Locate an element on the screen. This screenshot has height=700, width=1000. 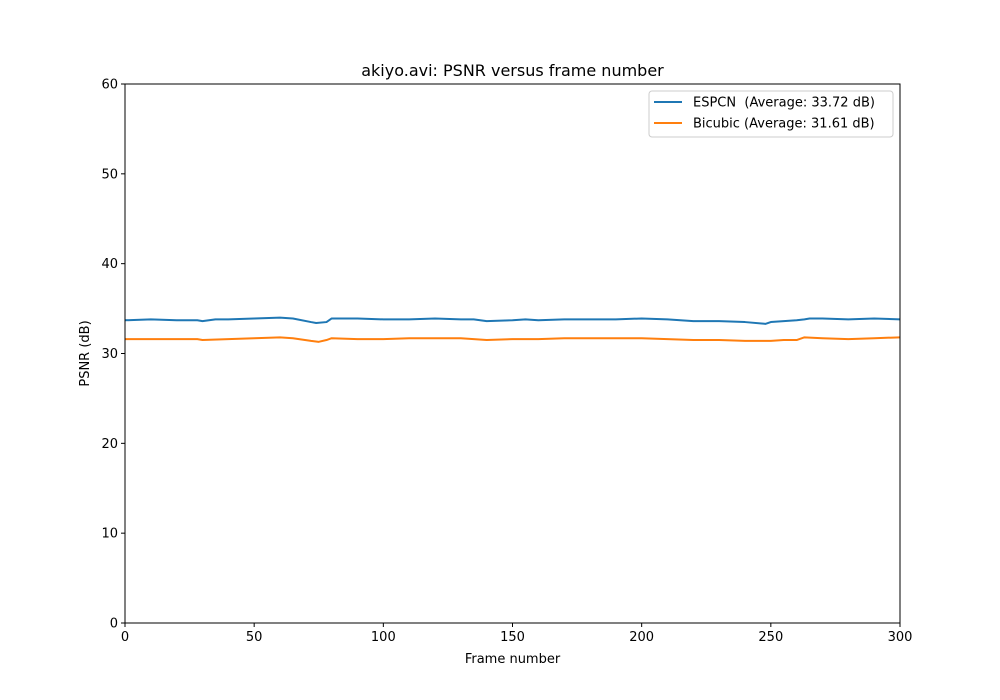
x-tick-label: 150 is located at coordinates (512, 637).